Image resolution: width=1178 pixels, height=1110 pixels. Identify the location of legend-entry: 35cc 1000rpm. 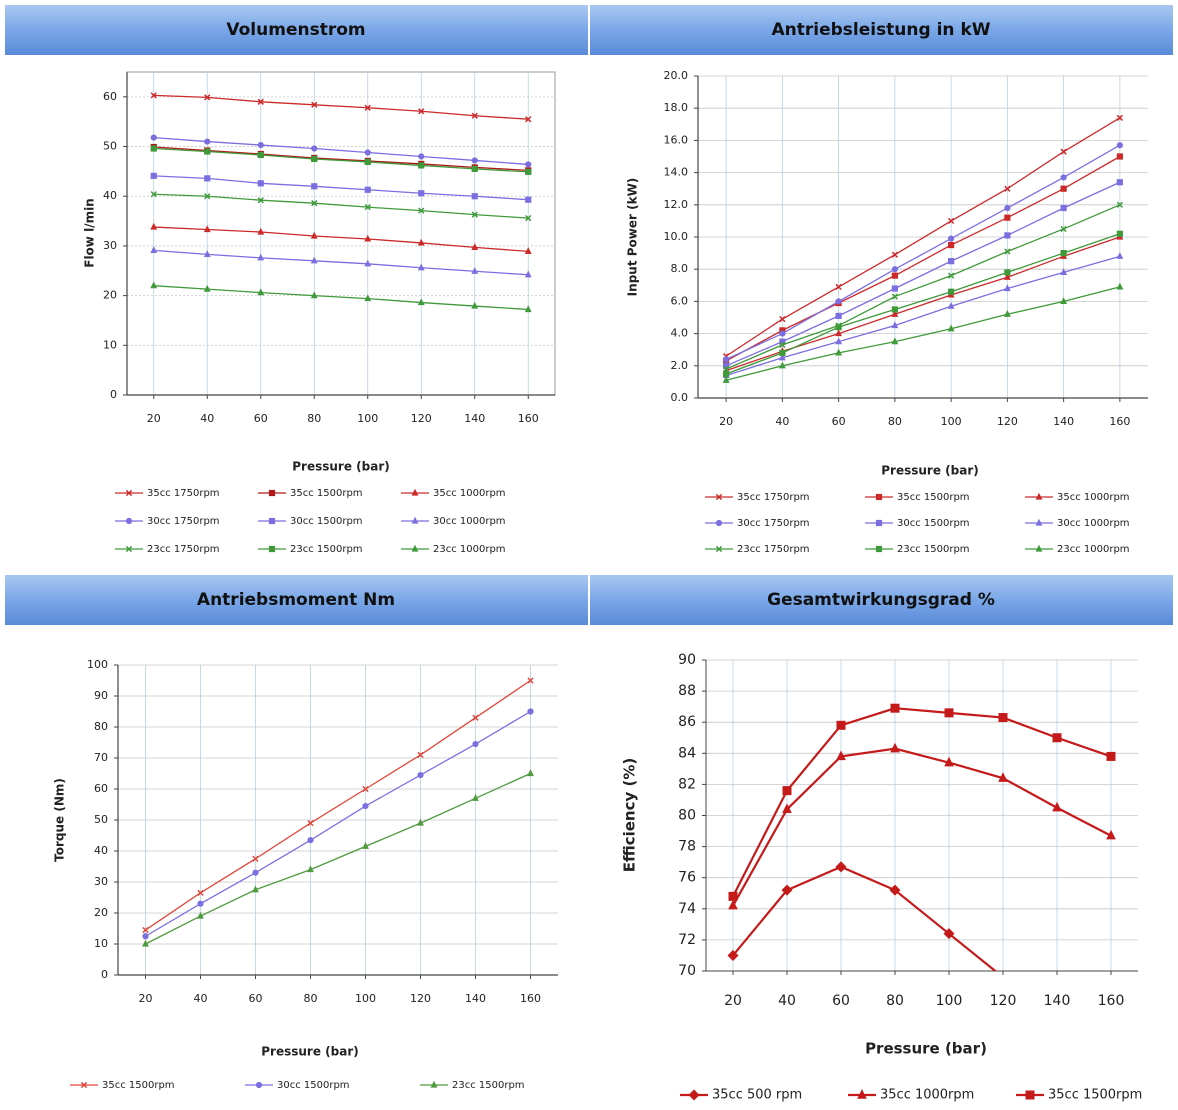
(911, 1095).